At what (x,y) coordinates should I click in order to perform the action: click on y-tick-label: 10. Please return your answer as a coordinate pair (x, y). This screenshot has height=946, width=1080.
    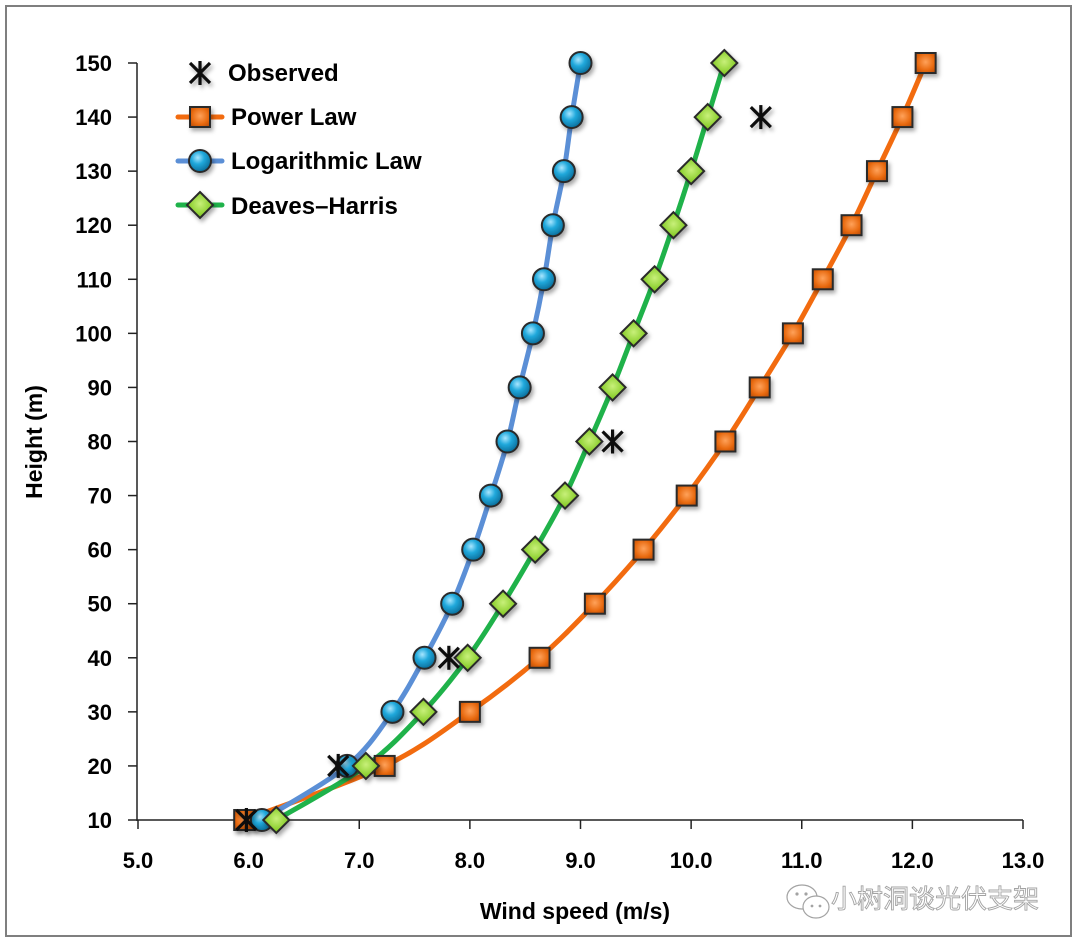
    Looking at the image, I should click on (100, 820).